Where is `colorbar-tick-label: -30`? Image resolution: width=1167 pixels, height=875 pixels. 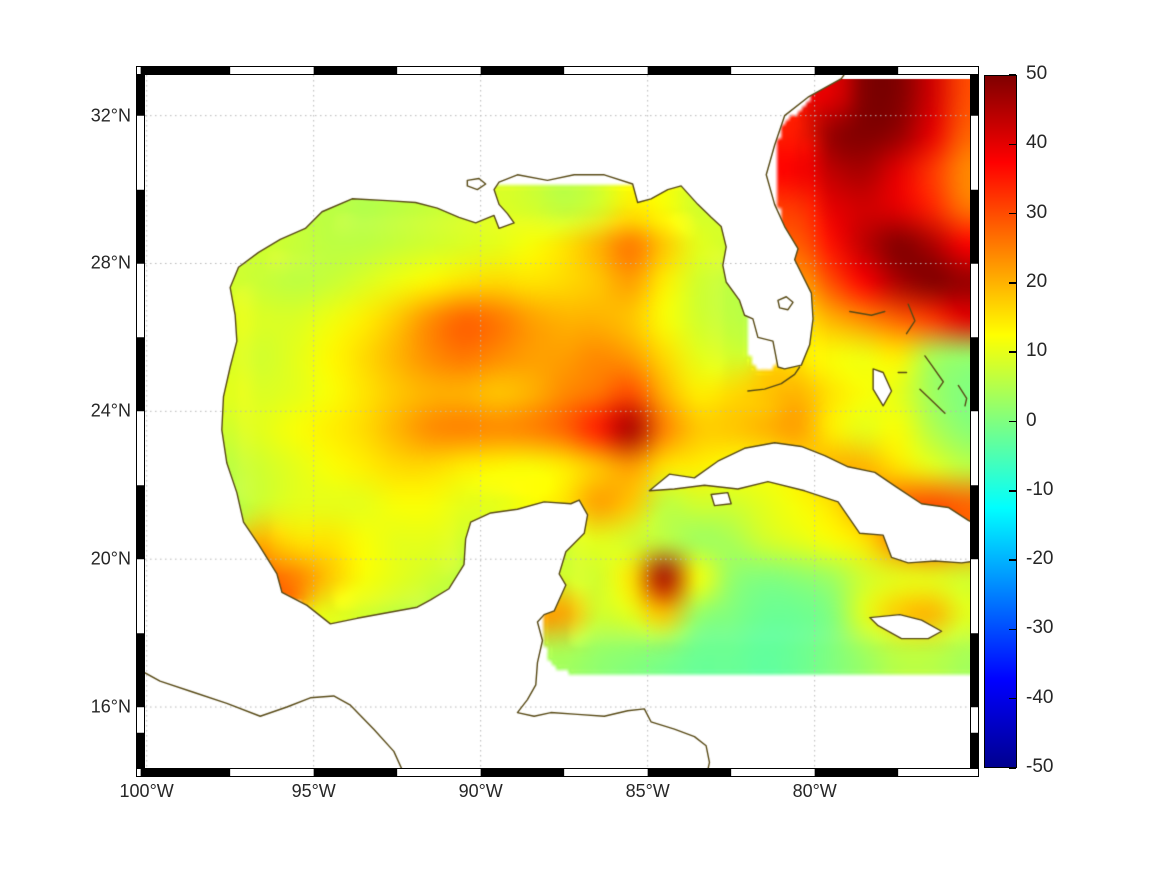 colorbar-tick-label: -30 is located at coordinates (1040, 628).